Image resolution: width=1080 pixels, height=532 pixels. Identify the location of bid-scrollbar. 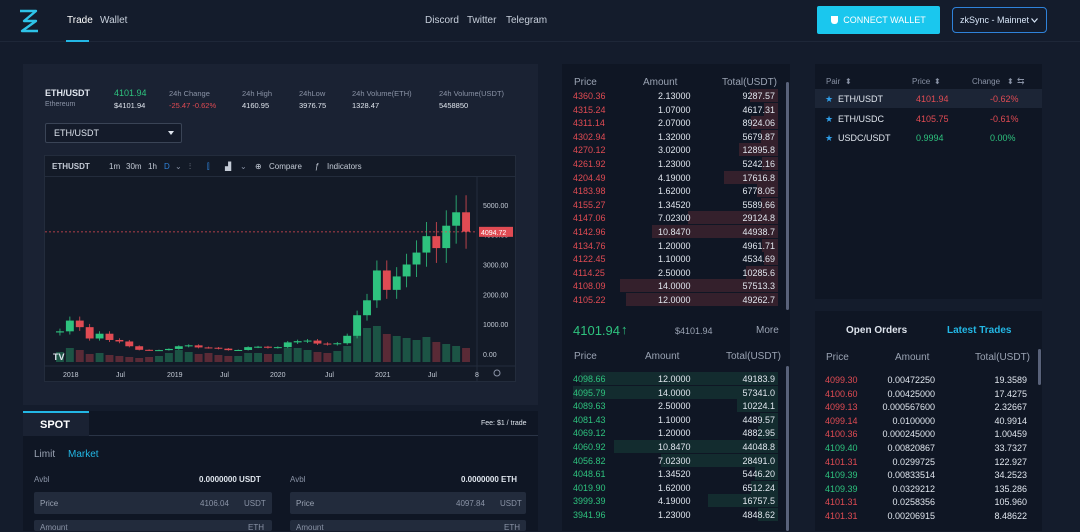
(787, 448).